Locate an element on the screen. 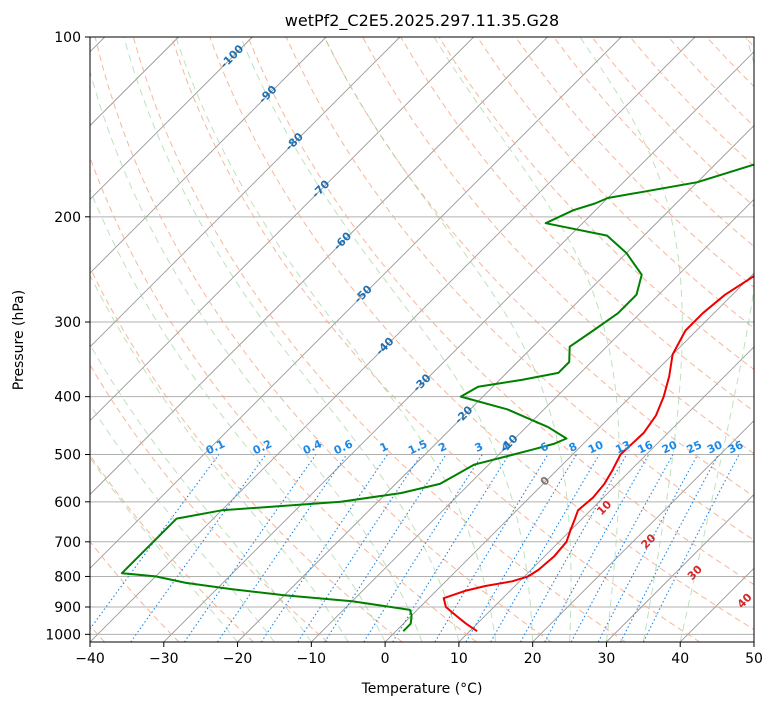 Image resolution: width=775 pixels, height=708 pixels. isotherm-label: -50 is located at coordinates (363, 293).